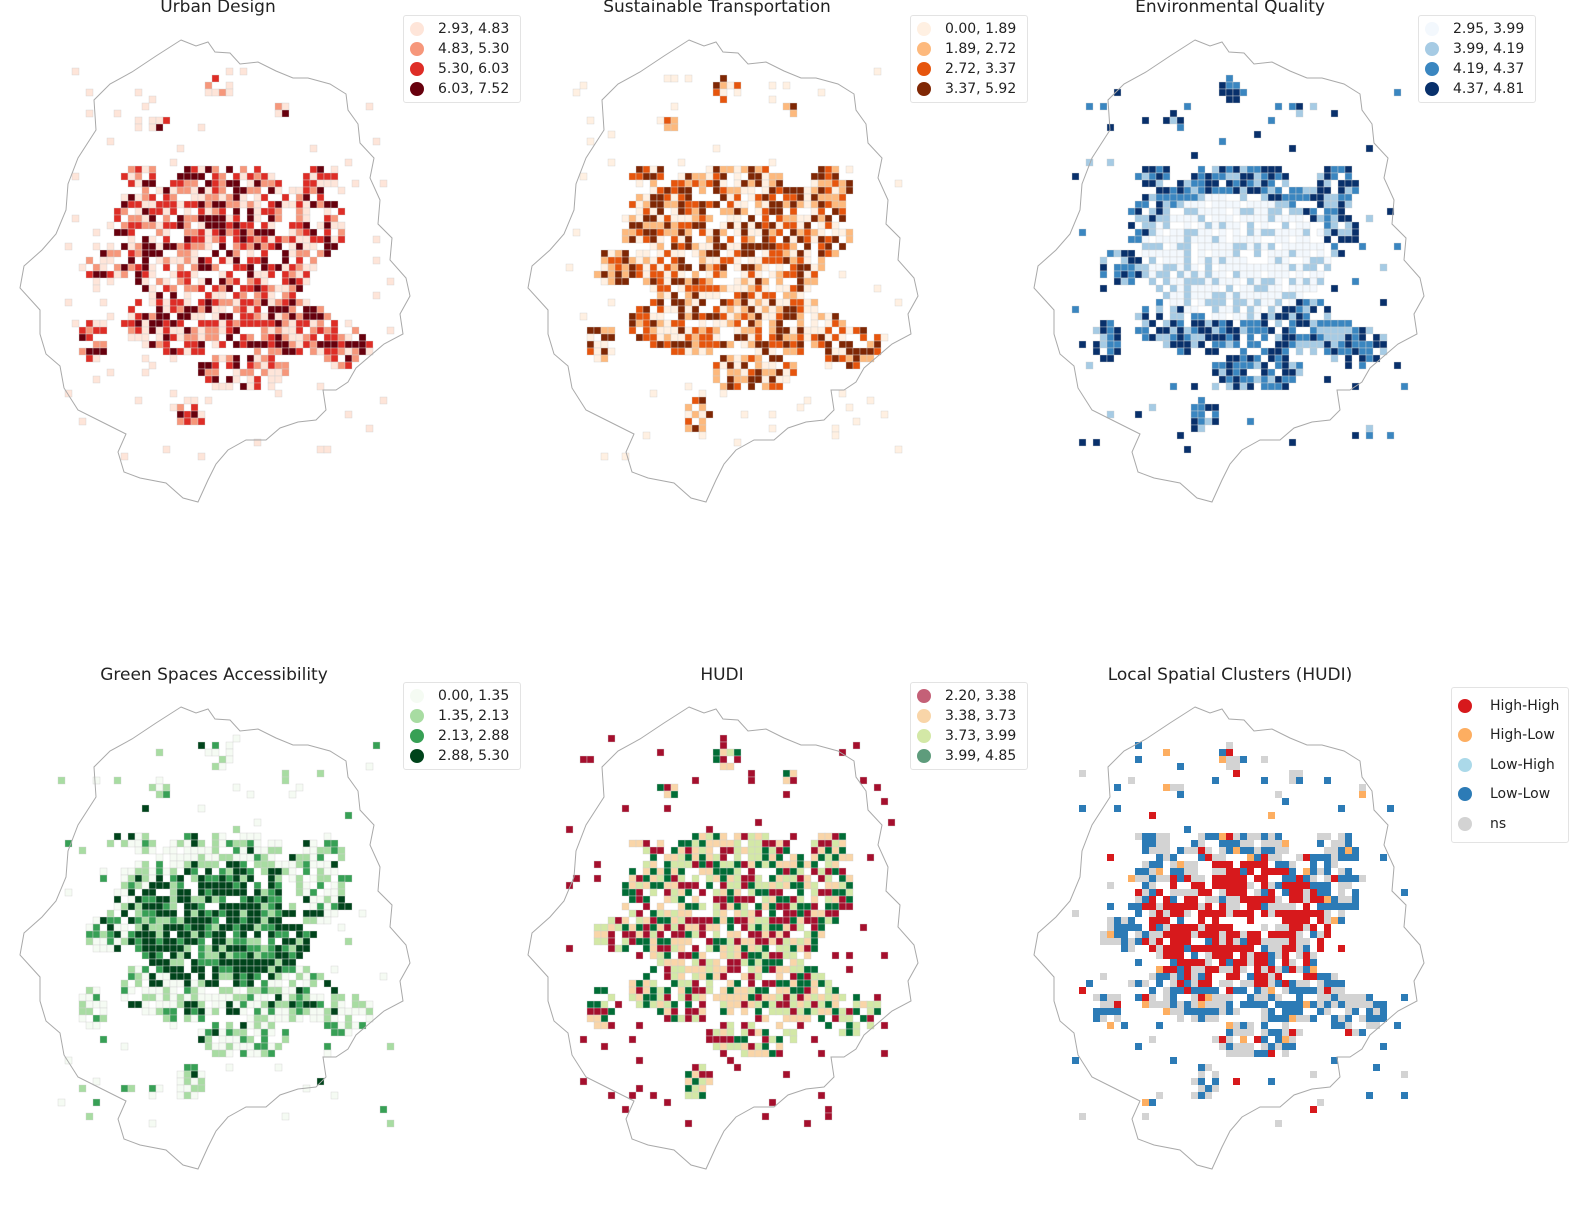  I want to click on map-title: HUDI, so click(722, 675).